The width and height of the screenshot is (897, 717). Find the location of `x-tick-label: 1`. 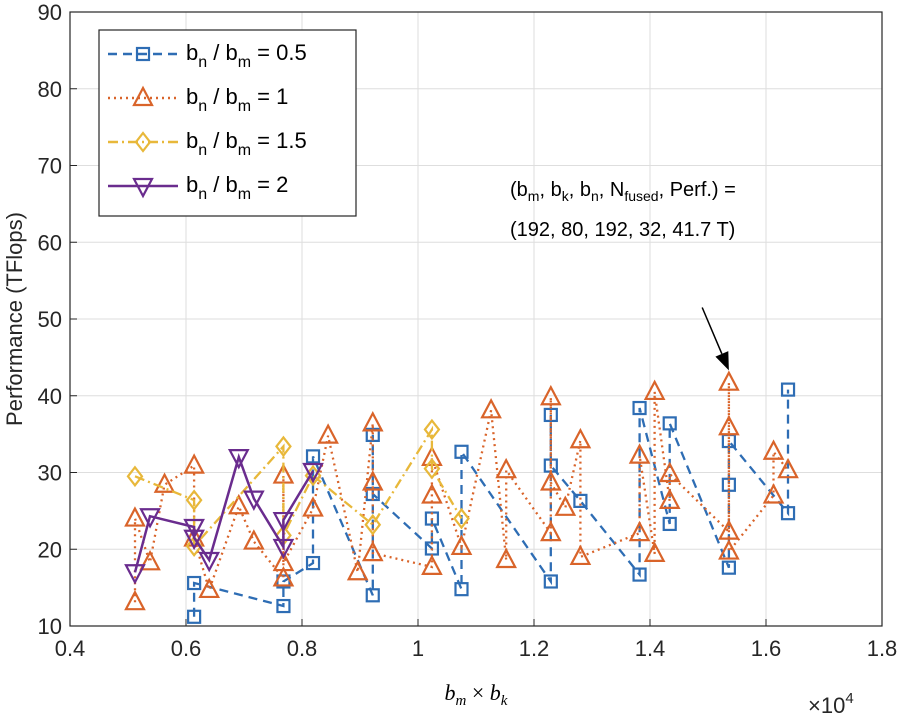

x-tick-label: 1 is located at coordinates (418, 648).